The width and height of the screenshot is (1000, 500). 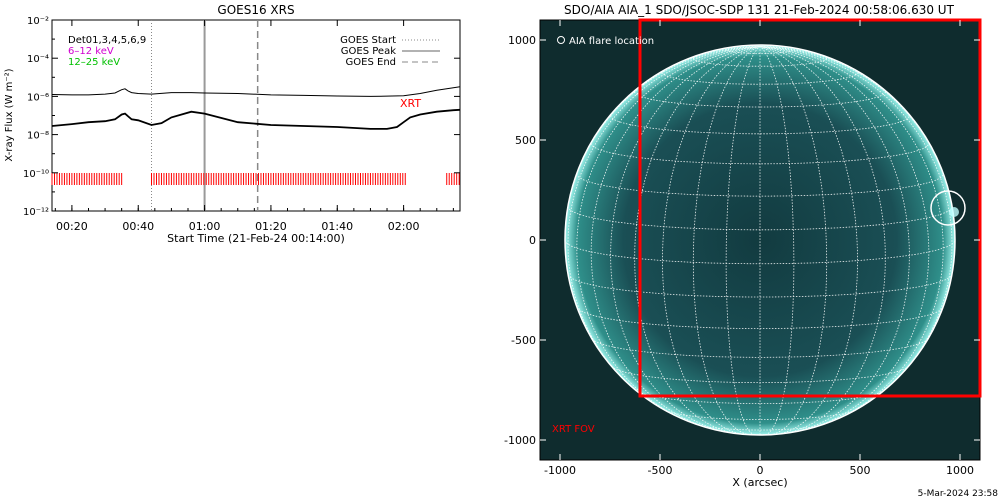 I want to click on aia-x-tick-label: 0, so click(x=760, y=470).